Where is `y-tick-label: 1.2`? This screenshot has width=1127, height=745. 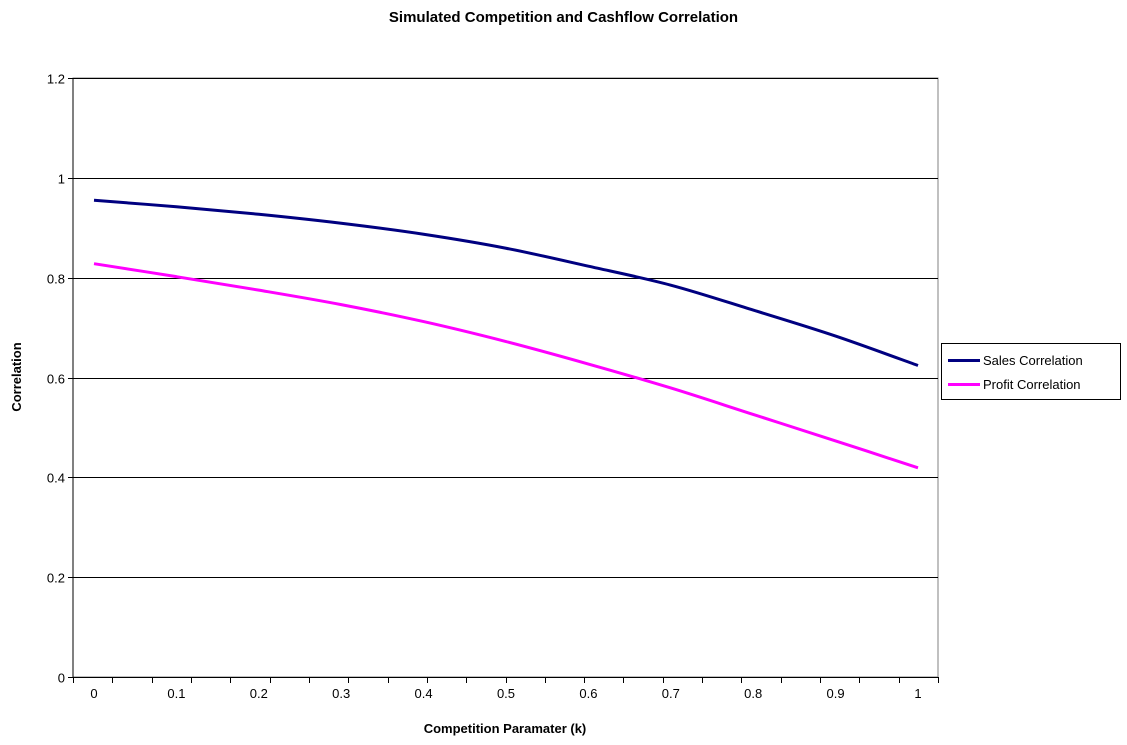
y-tick-label: 1.2 is located at coordinates (56, 79).